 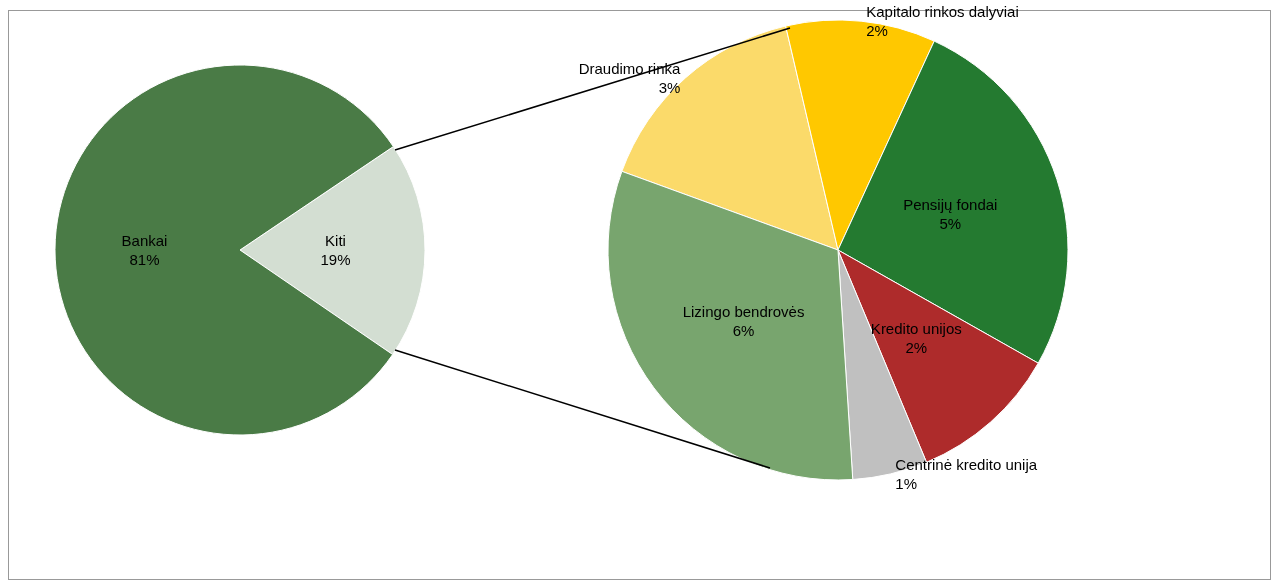 I want to click on slice-label: Kredito unijos, so click(x=916, y=329).